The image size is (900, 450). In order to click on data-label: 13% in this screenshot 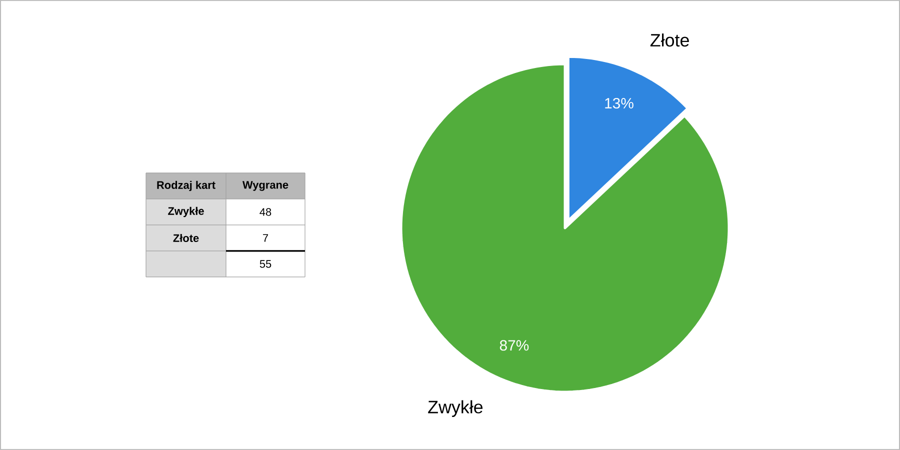, I will do `click(619, 103)`.